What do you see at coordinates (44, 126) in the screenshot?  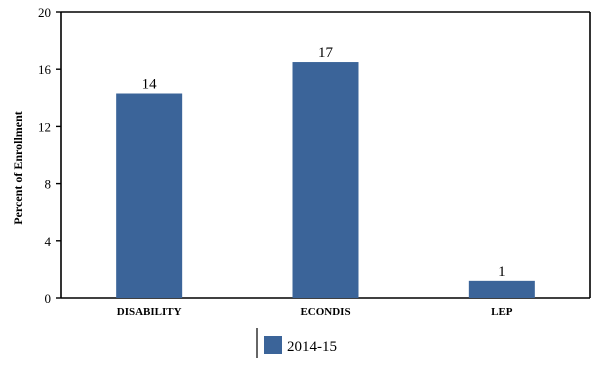 I see `y-tick-label: 12` at bounding box center [44, 126].